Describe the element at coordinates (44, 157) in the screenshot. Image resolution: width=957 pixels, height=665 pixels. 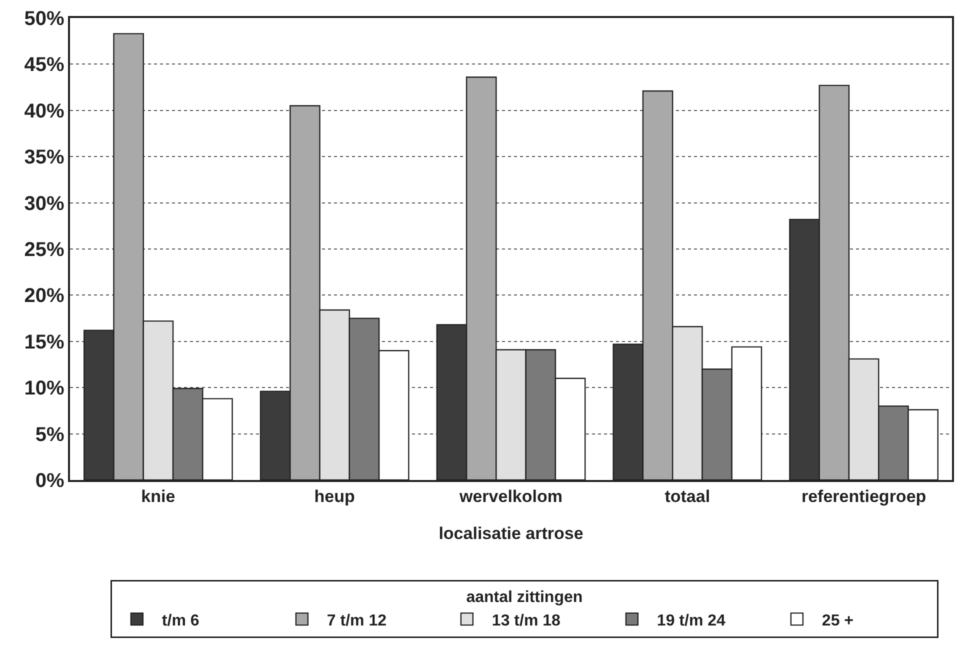
I see `y-tick-label: 35%` at that location.